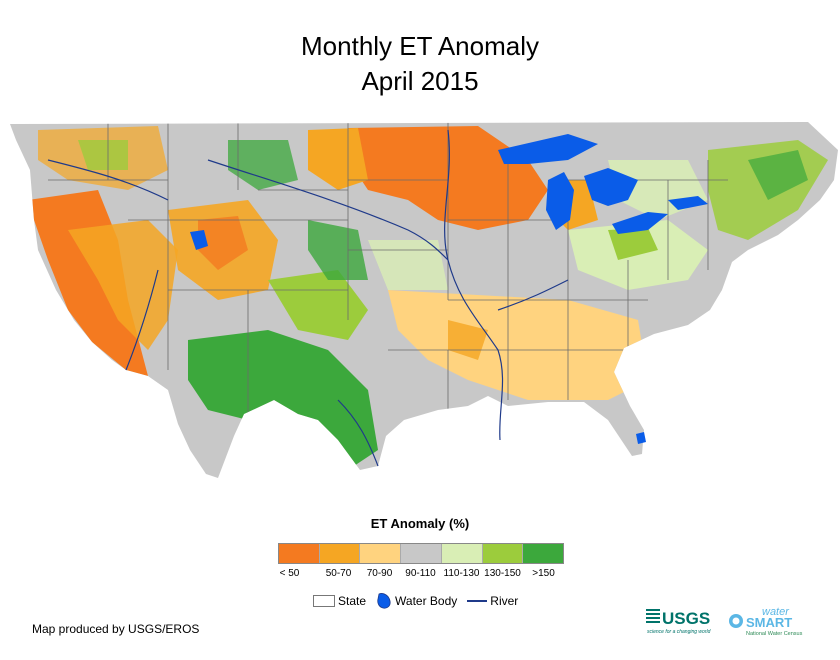 The image size is (840, 660). I want to click on map-subtitle-date: April 2015, so click(420, 81).